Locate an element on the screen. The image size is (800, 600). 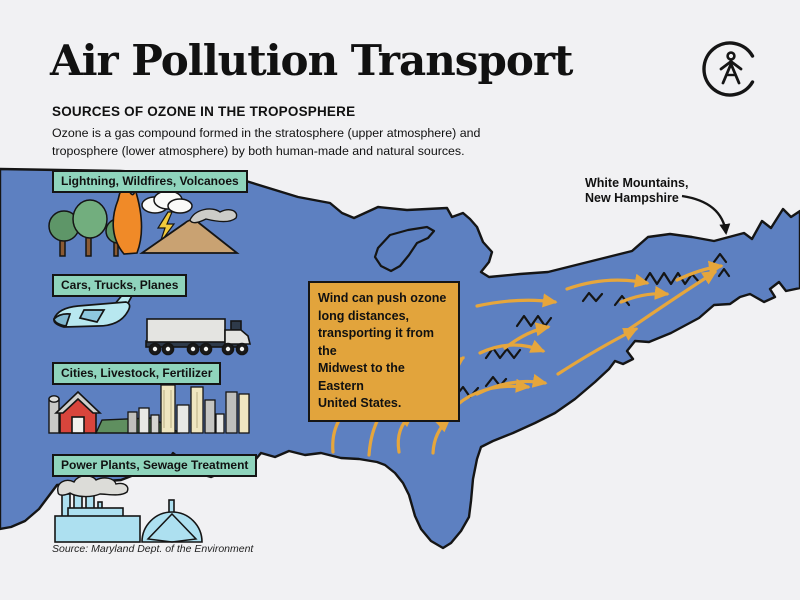
section-subtitle: SOURCES OF OZONE IN THE TROPOSPHERE is located at coordinates (204, 111).